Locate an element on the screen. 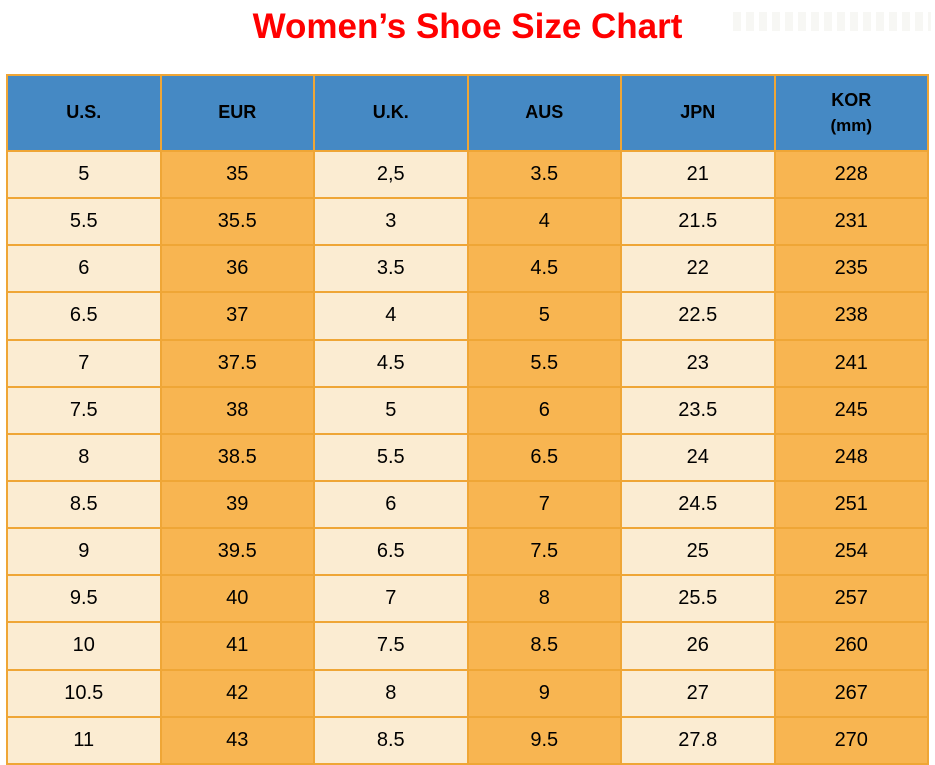  table-row: 6.5 37 4 5 22.5 238 is located at coordinates (467, 316).